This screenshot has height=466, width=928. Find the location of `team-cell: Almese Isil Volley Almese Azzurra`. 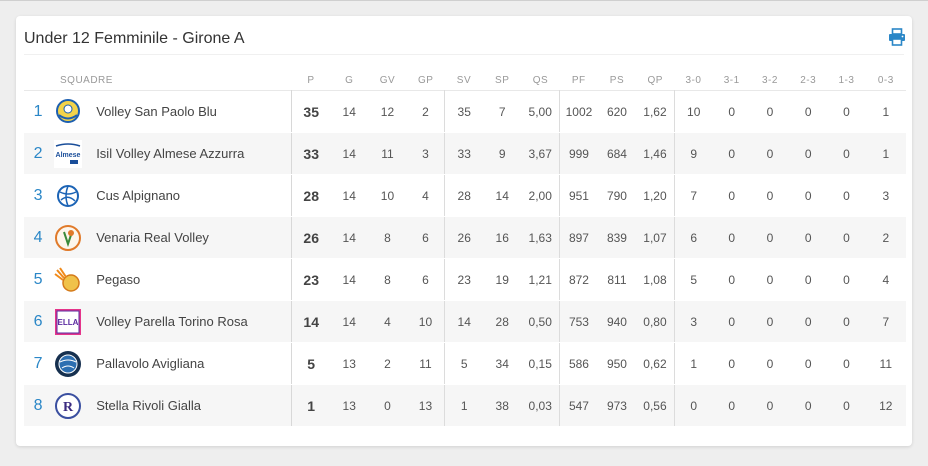

team-cell: Almese Isil Volley Almese Azzurra is located at coordinates (172, 153).